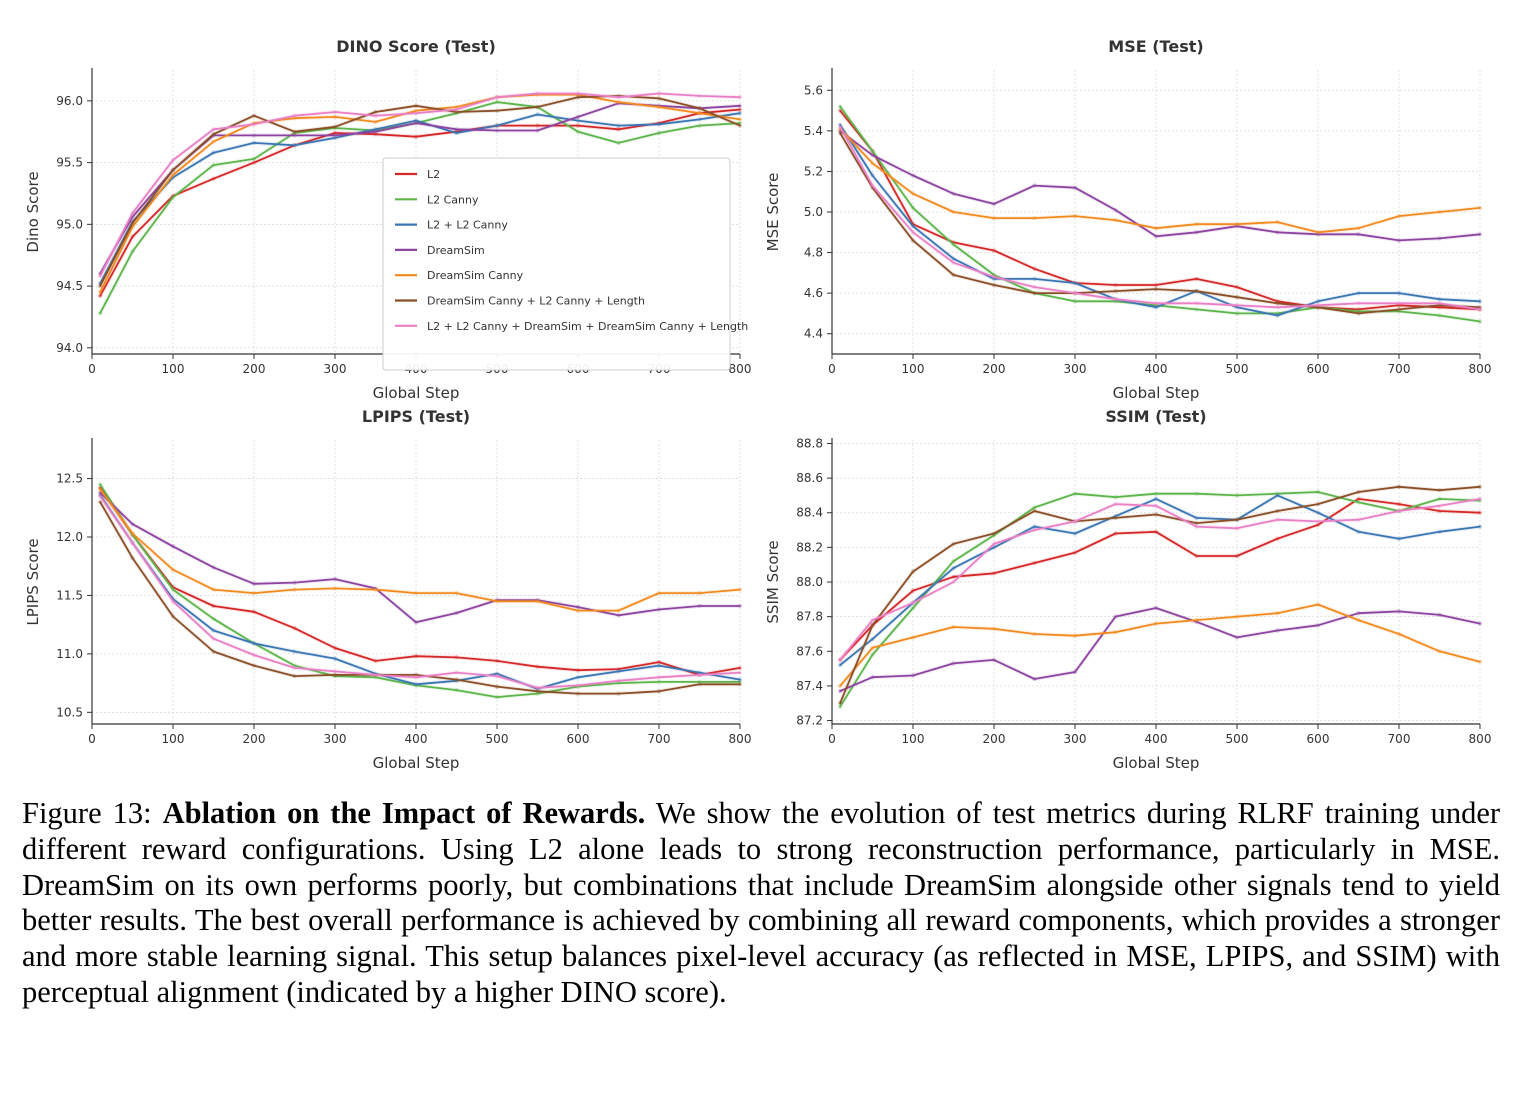  What do you see at coordinates (254, 739) in the screenshot?
I see `x-tick-label: 200` at bounding box center [254, 739].